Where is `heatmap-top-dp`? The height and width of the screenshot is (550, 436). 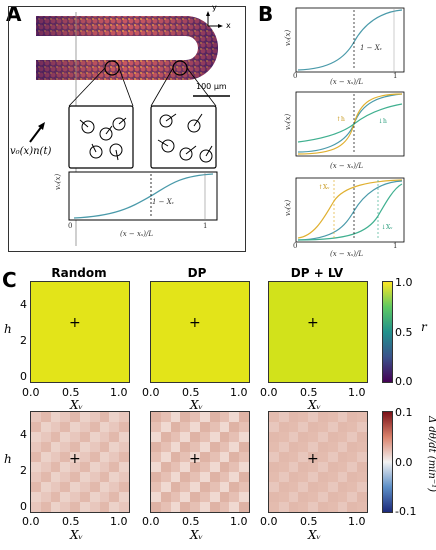 heatmap-top-dp is located at coordinates (200, 332).